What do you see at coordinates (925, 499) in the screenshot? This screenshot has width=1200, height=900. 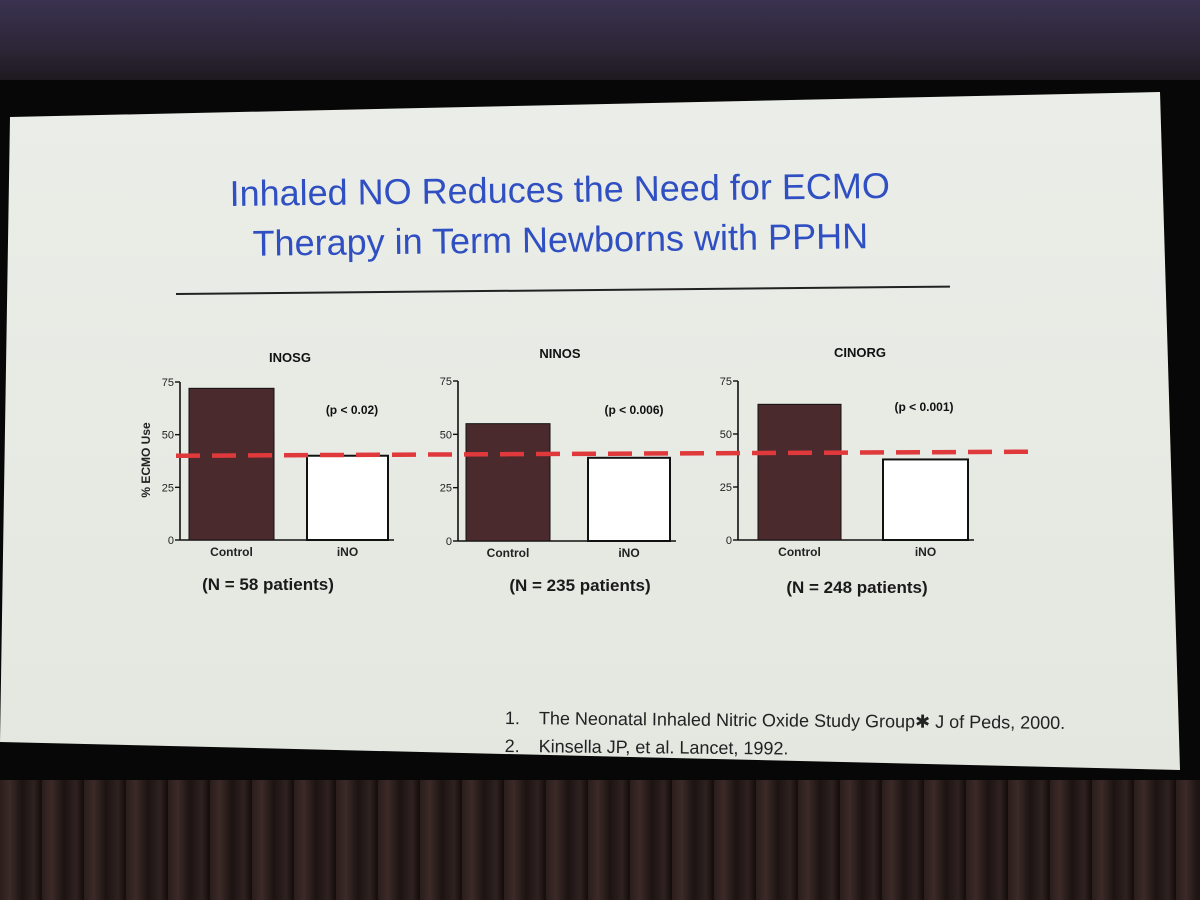 I see `cinorg-bar-ino` at bounding box center [925, 499].